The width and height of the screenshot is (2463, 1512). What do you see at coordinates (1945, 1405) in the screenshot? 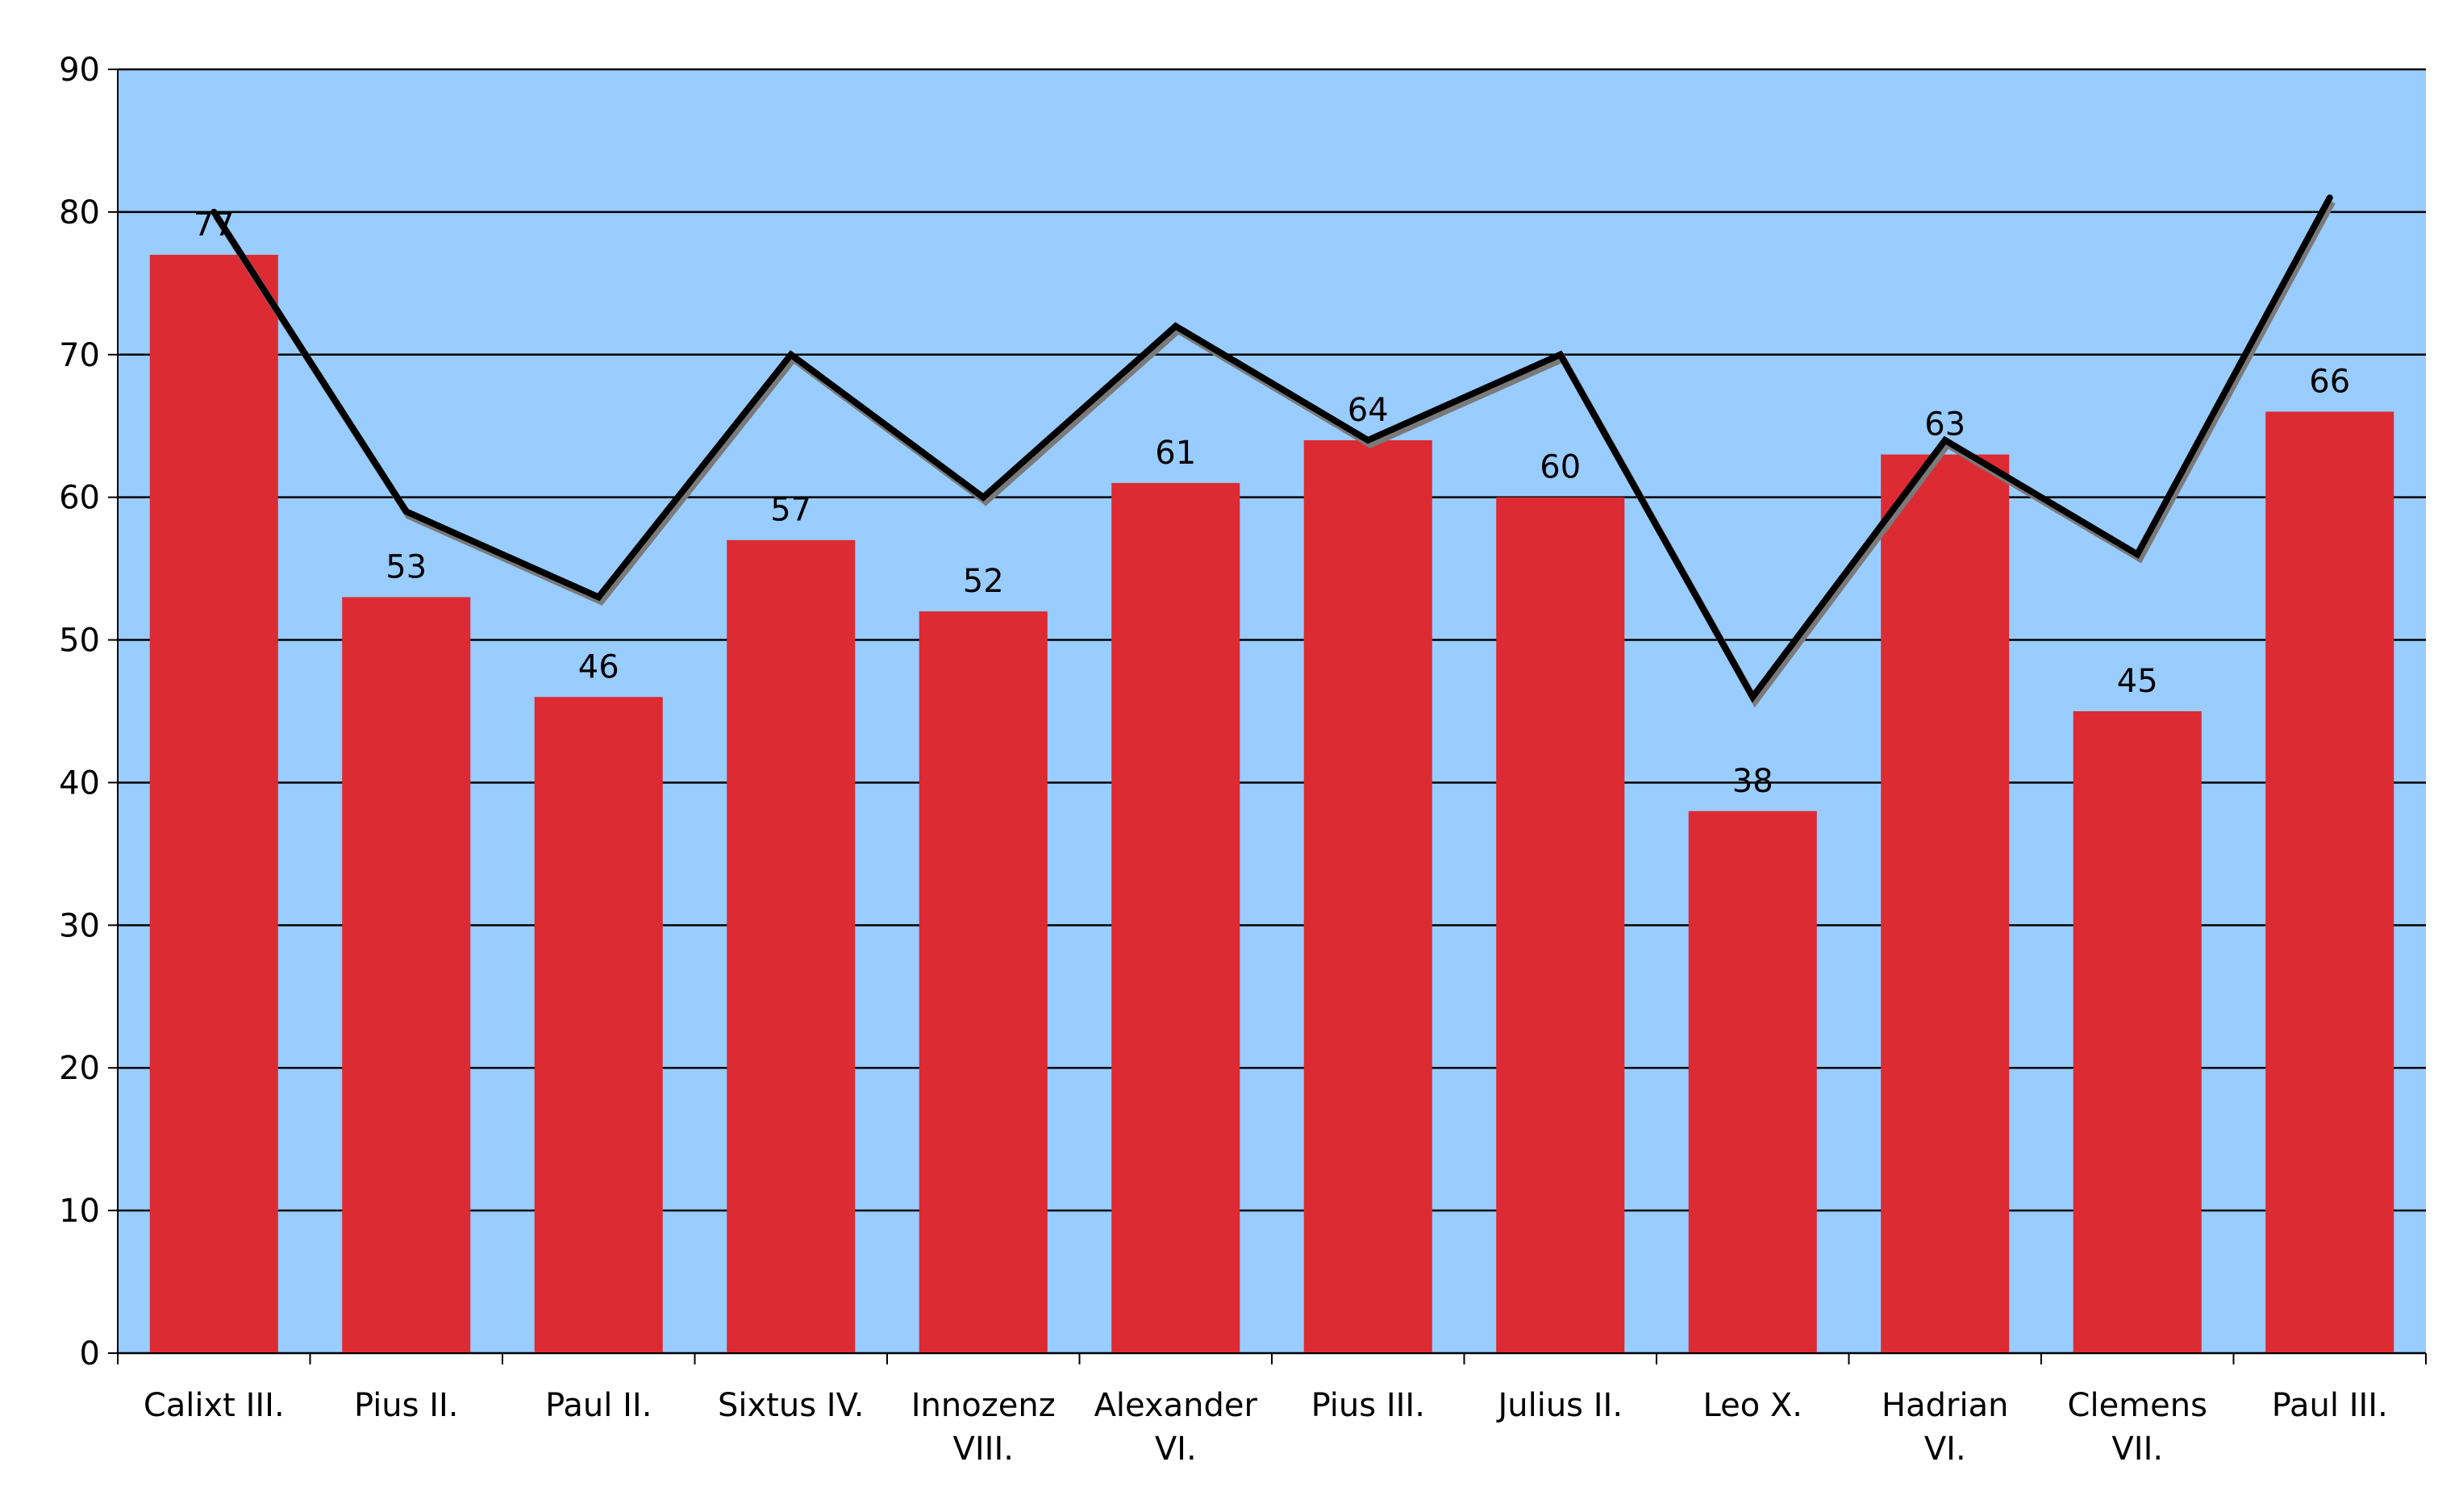
I see `x-tick-label: Hadrian` at bounding box center [1945, 1405].